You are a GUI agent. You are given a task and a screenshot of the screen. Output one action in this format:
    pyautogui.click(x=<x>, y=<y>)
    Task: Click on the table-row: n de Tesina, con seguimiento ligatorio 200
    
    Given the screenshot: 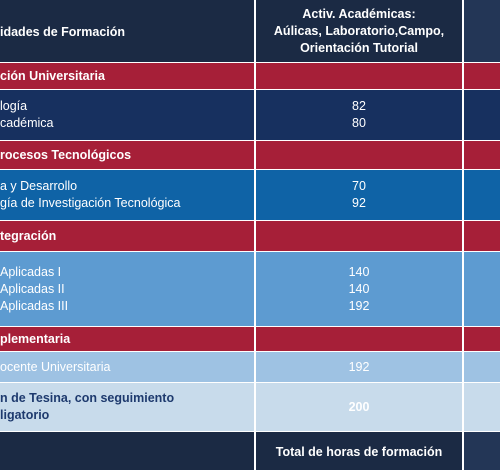 What is the action you would take?
    pyautogui.click(x=250, y=407)
    